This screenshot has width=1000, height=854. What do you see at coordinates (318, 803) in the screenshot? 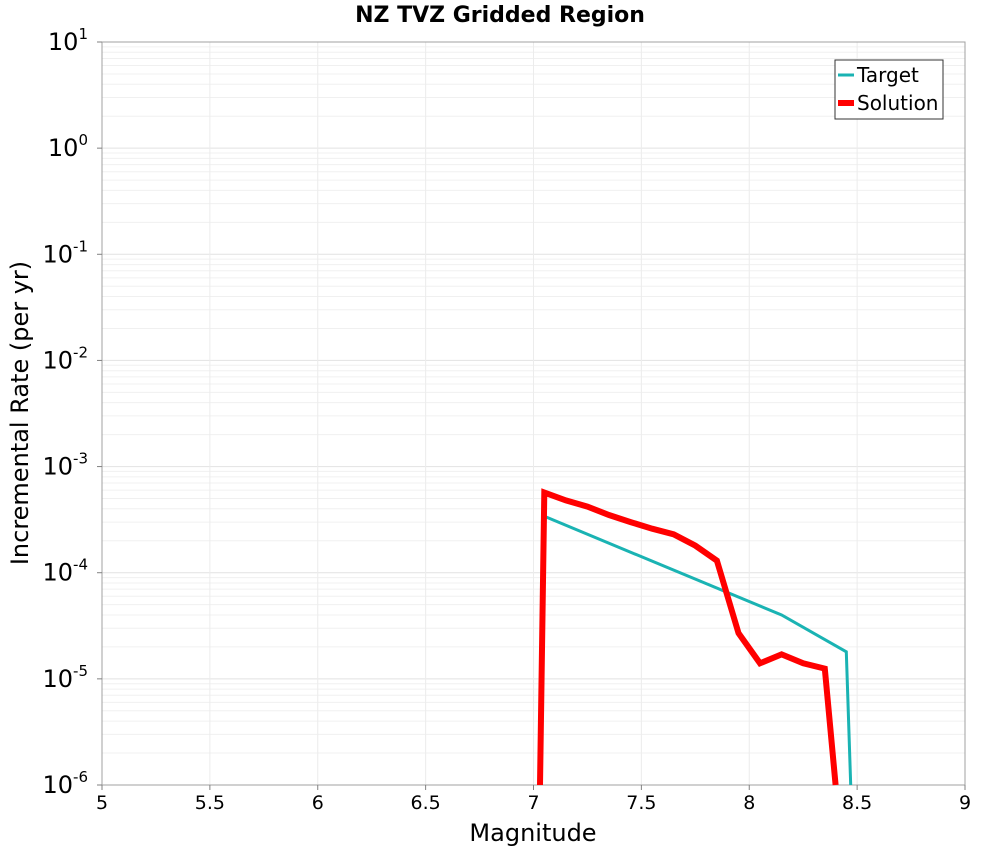
I see `x-tick-label: 6` at bounding box center [318, 803].